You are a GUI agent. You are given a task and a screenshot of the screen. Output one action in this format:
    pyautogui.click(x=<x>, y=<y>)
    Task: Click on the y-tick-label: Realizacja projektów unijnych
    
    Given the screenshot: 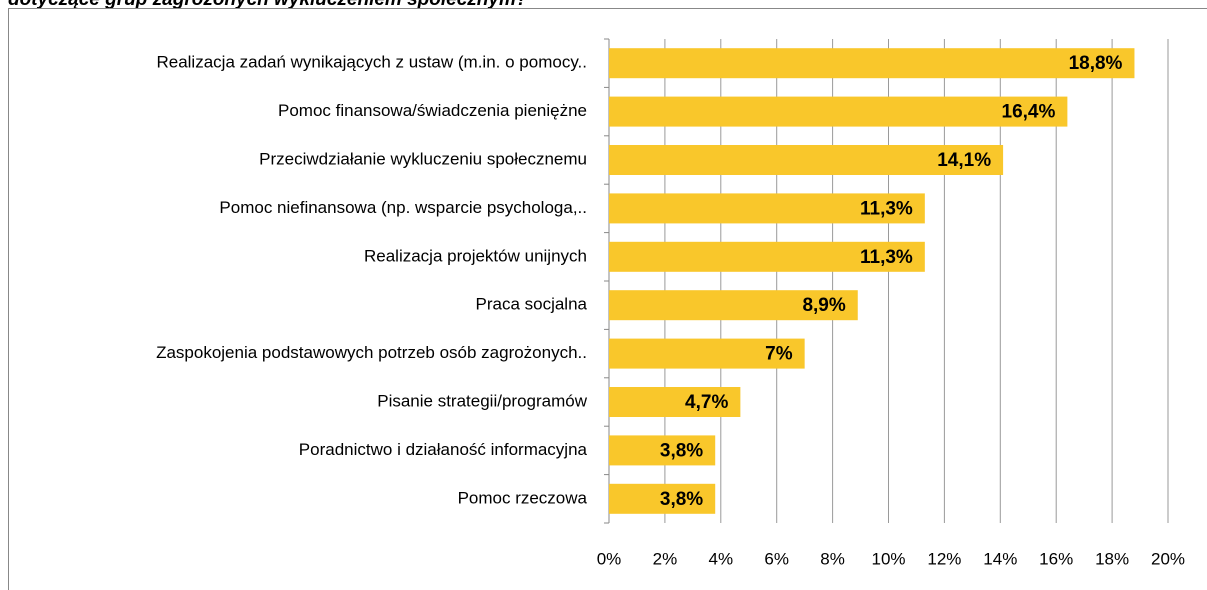 What is the action you would take?
    pyautogui.click(x=475, y=255)
    